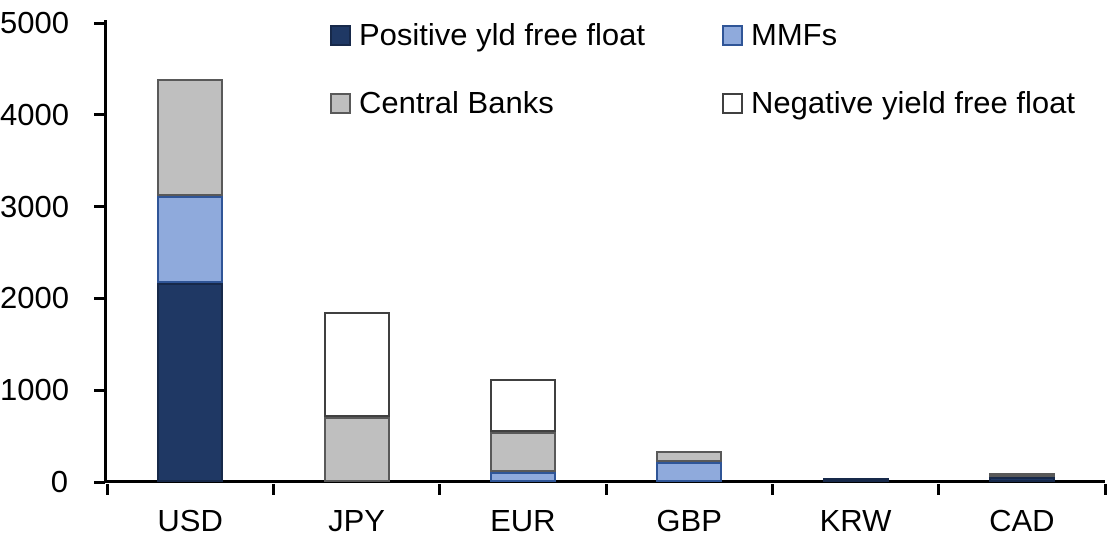 The width and height of the screenshot is (1109, 556). I want to click on legend-swatch-negative-yield-icon, so click(732, 103).